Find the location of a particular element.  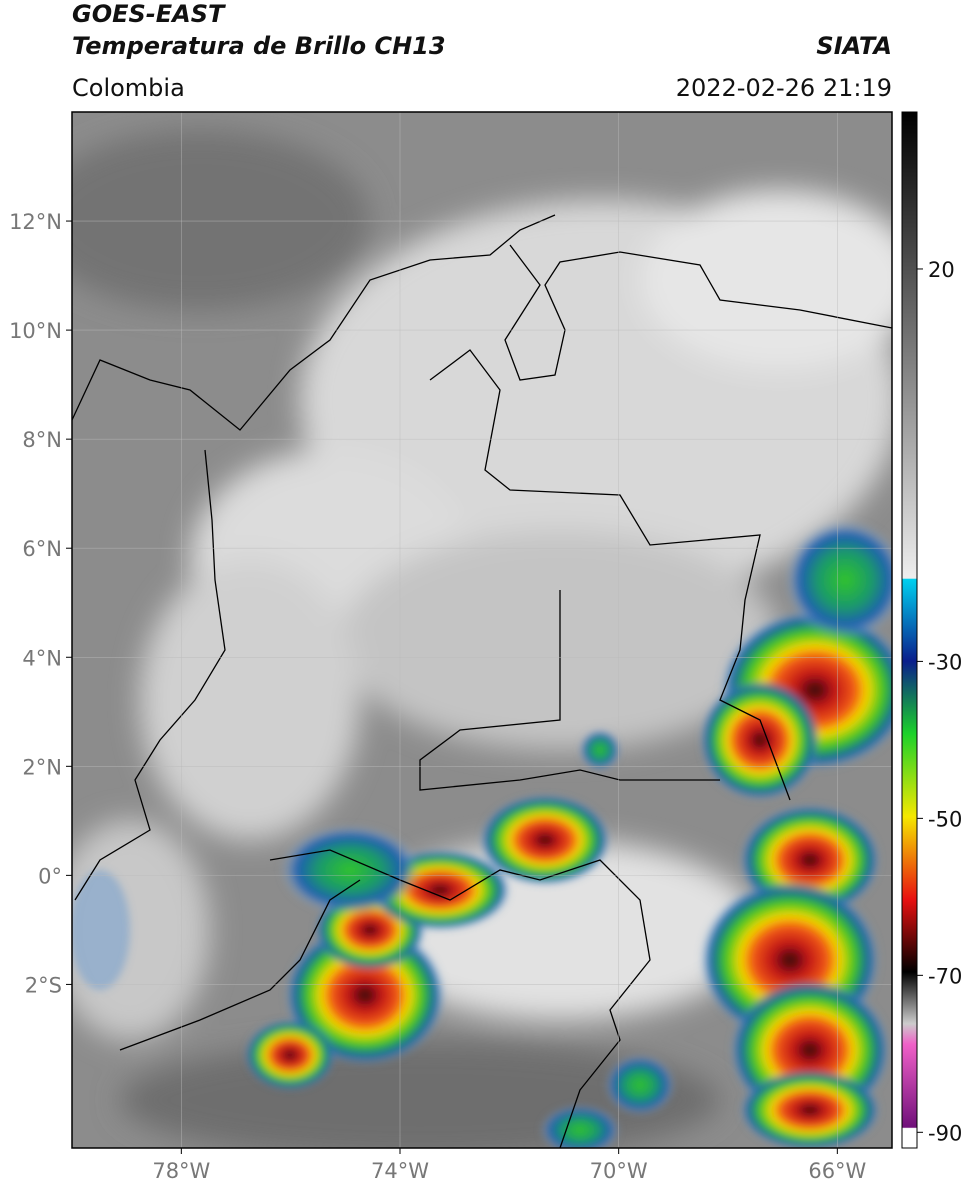

lat-tick-label: 6°N is located at coordinates (42, 549).